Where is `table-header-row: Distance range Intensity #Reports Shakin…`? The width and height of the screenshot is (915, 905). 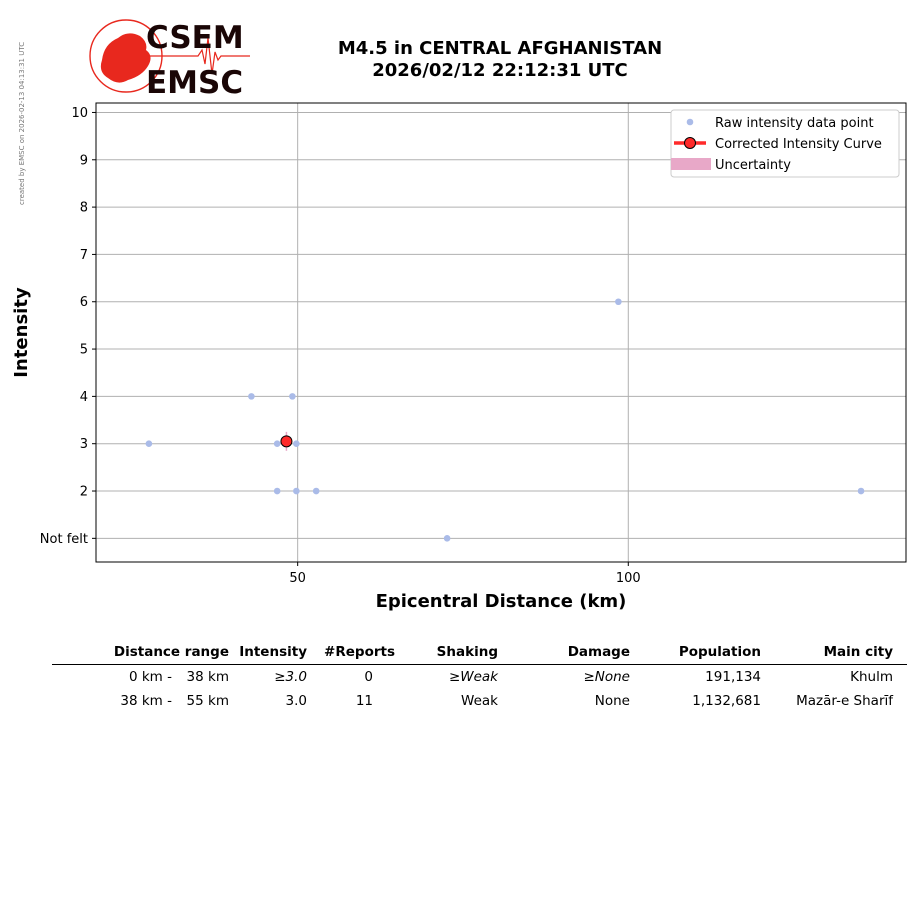 table-header-row: Distance range Intensity #Reports Shakin… is located at coordinates (479, 652).